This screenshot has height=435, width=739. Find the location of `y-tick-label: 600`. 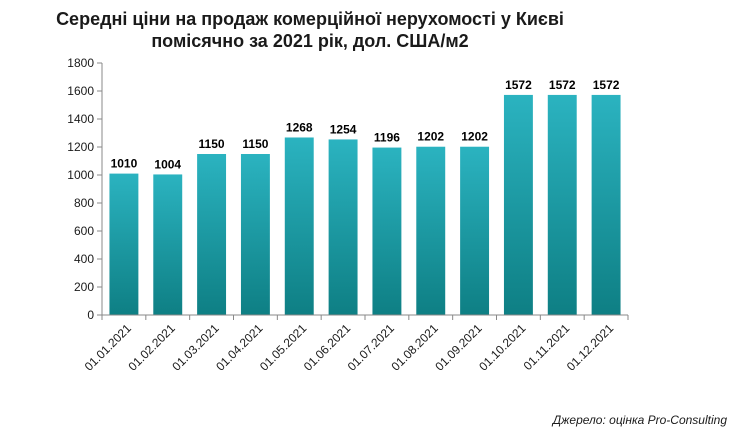

y-tick-label: 600 is located at coordinates (84, 231).